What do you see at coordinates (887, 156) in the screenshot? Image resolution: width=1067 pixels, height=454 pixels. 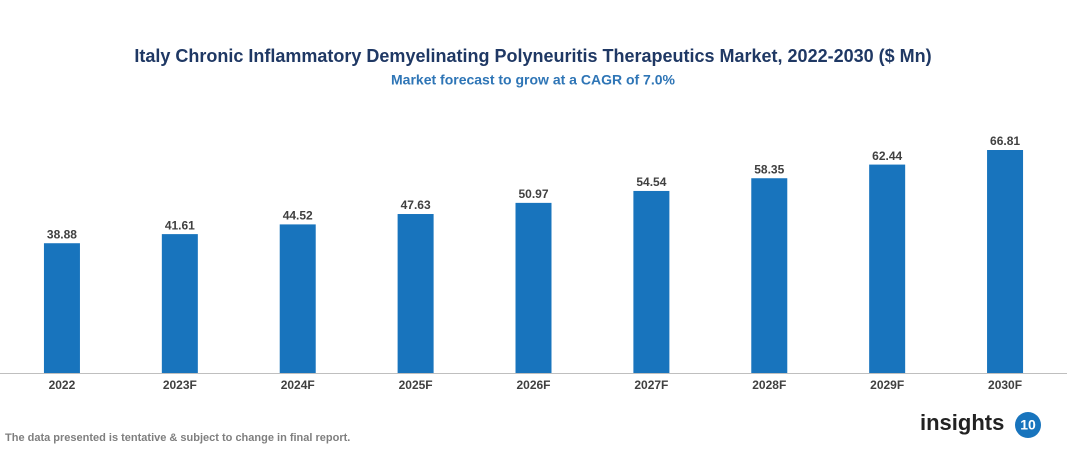 I see `data-label: 62.44` at bounding box center [887, 156].